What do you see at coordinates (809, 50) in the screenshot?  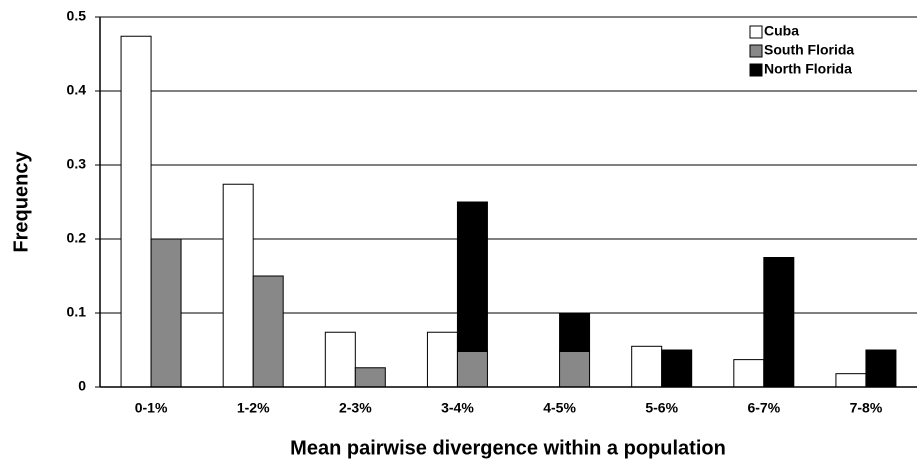 I see `legend-label: South Florida` at bounding box center [809, 50].